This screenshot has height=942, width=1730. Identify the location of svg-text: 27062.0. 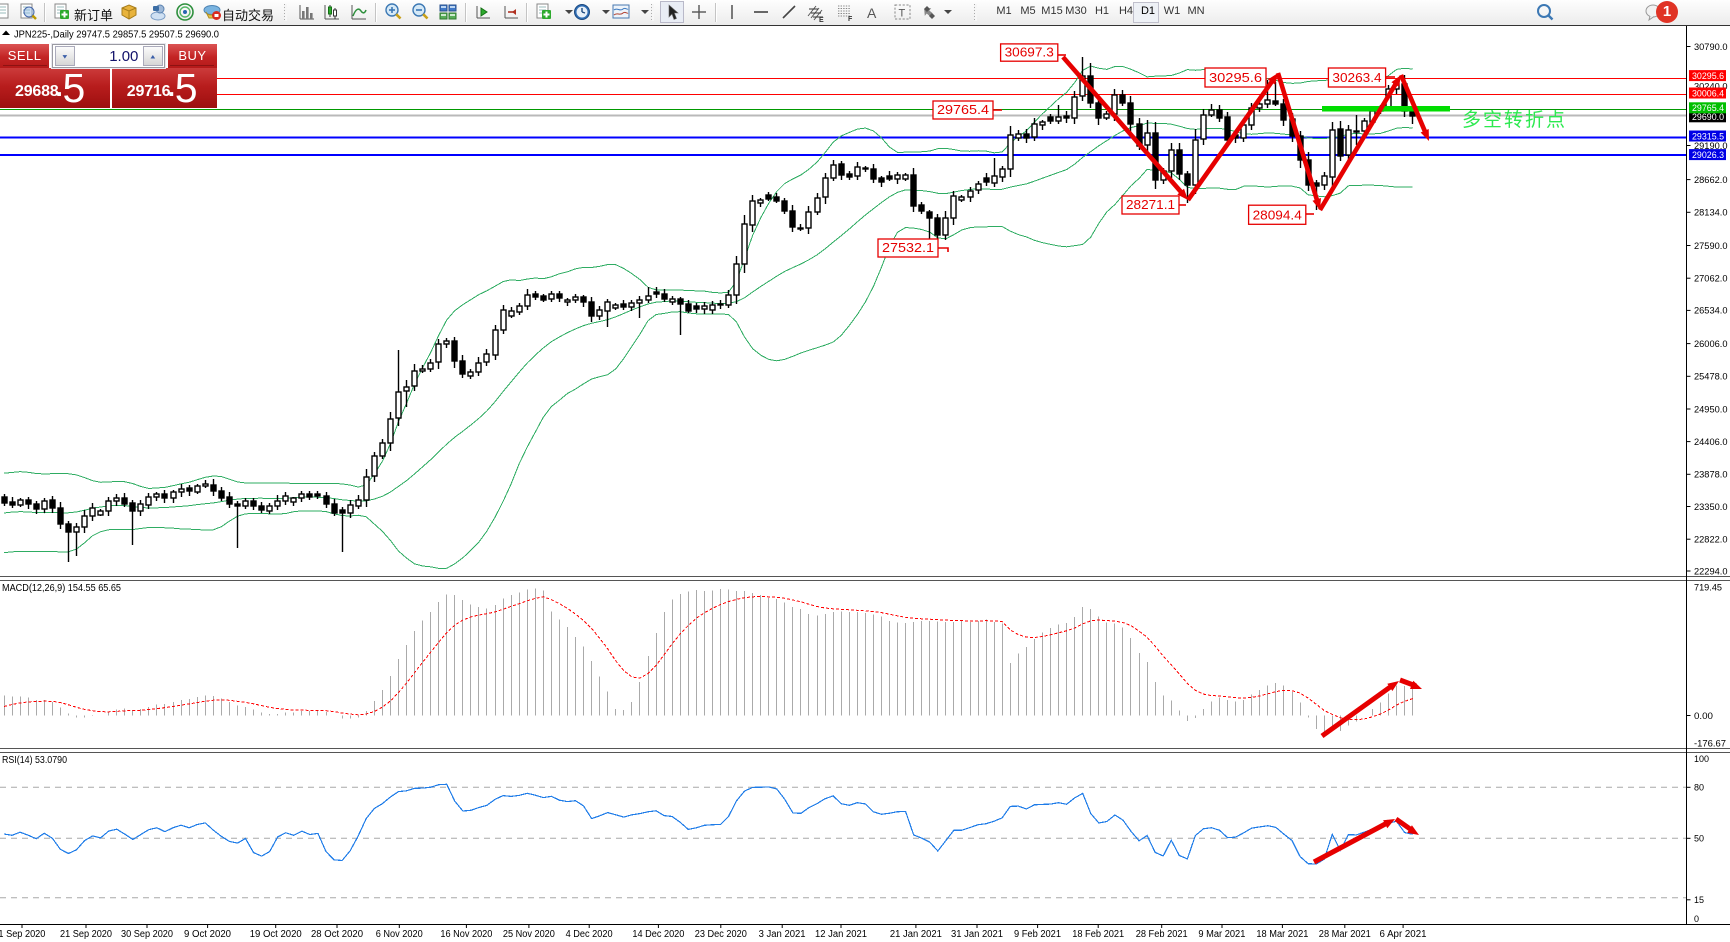
(1711, 279).